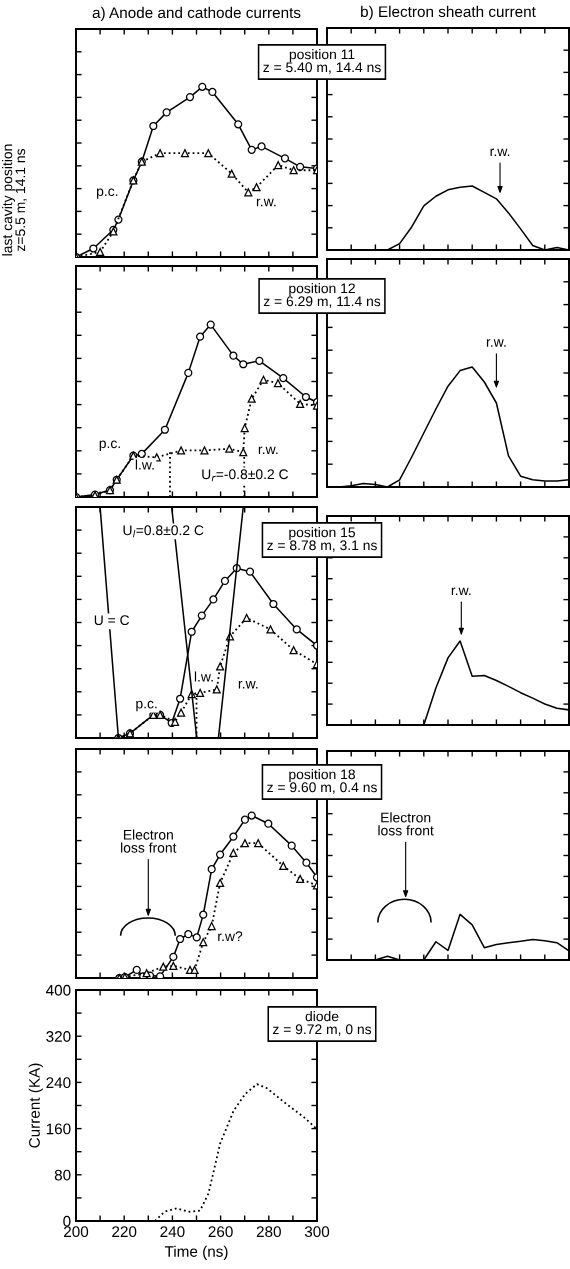  I want to click on annotation: Electron loss front, so click(149, 841).